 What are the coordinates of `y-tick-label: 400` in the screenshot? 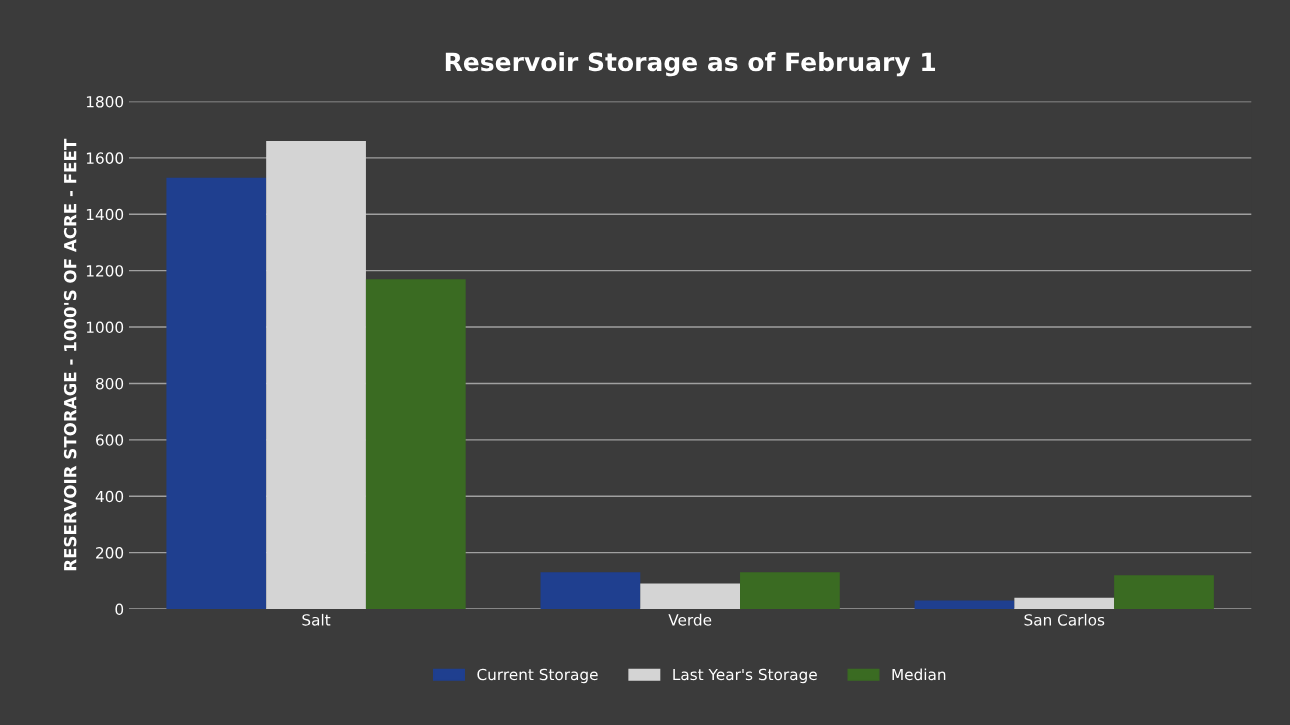 It's located at (109, 496).